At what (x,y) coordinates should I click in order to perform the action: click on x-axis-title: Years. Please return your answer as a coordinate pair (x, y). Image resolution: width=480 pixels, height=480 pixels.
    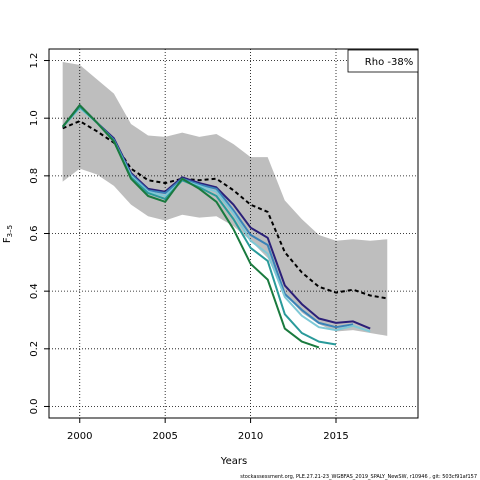
    Looking at the image, I should click on (233, 461).